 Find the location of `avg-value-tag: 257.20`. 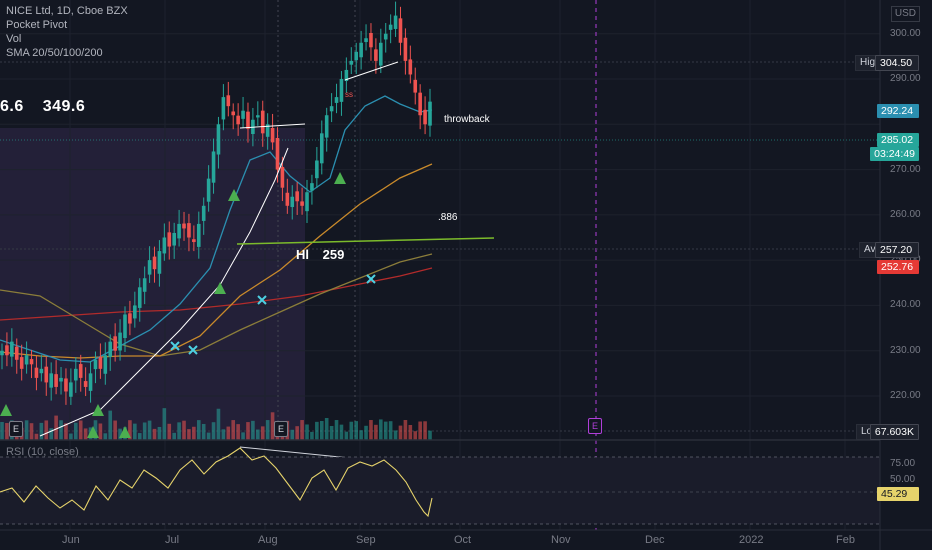

avg-value-tag: 257.20 is located at coordinates (897, 250).